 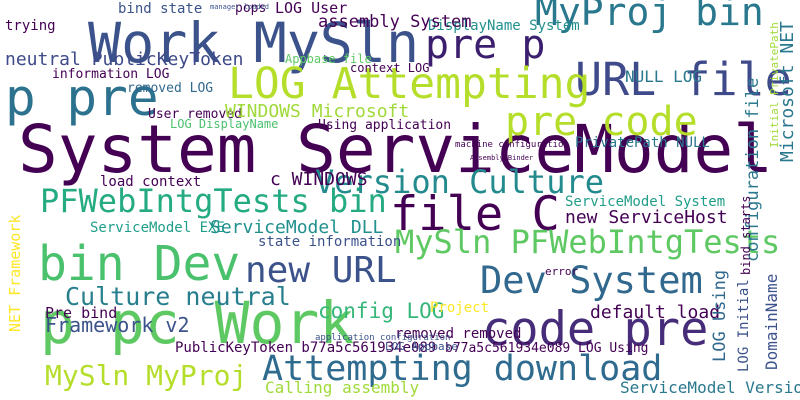 I want to click on word: context LOG, so click(x=389, y=68).